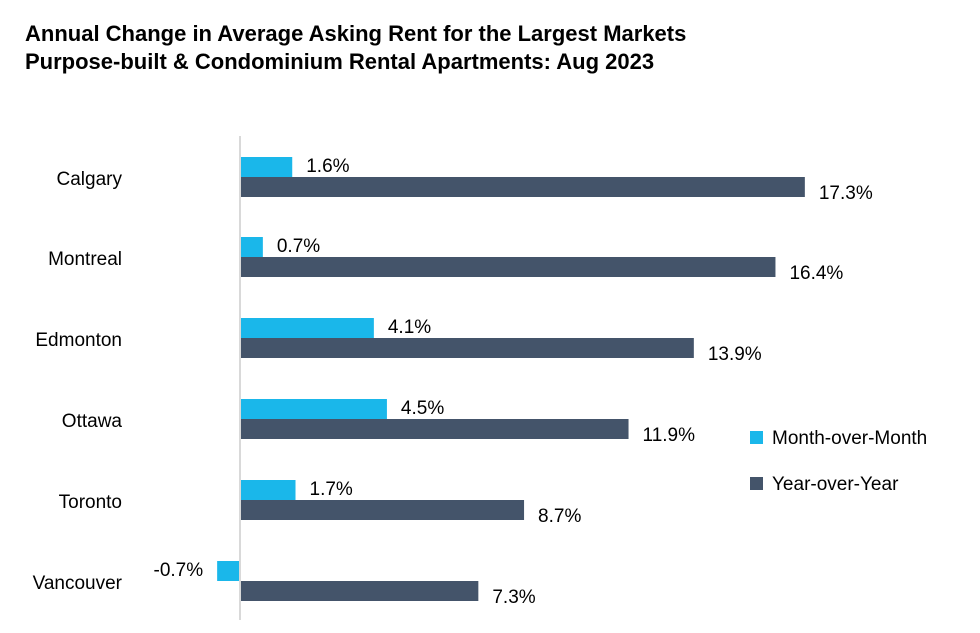  What do you see at coordinates (846, 193) in the screenshot?
I see `year-over-year-label-calgary: 17.3%` at bounding box center [846, 193].